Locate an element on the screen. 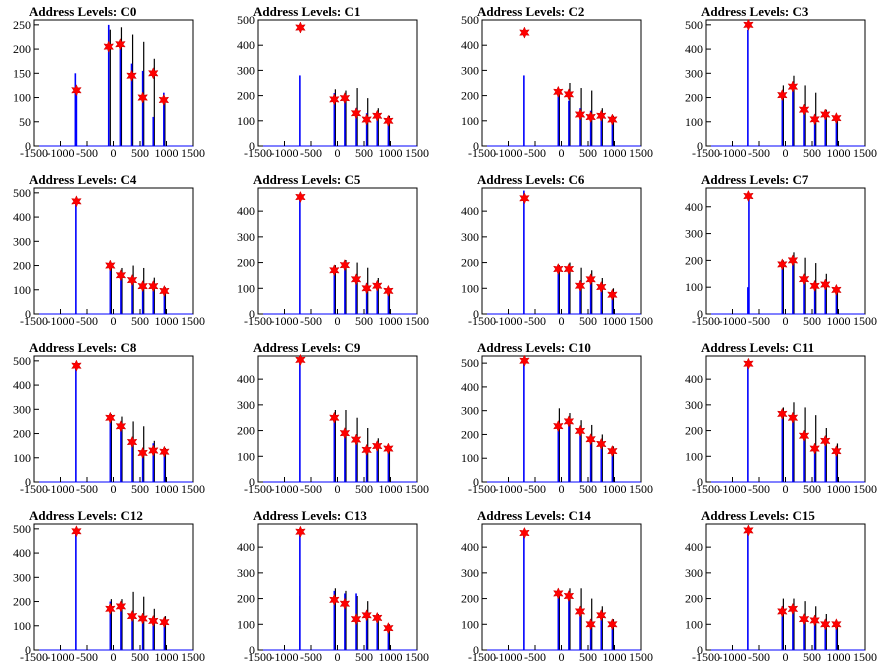 The height and width of the screenshot is (672, 896). chart-title: Address Levels: C0 is located at coordinates (83, 11).